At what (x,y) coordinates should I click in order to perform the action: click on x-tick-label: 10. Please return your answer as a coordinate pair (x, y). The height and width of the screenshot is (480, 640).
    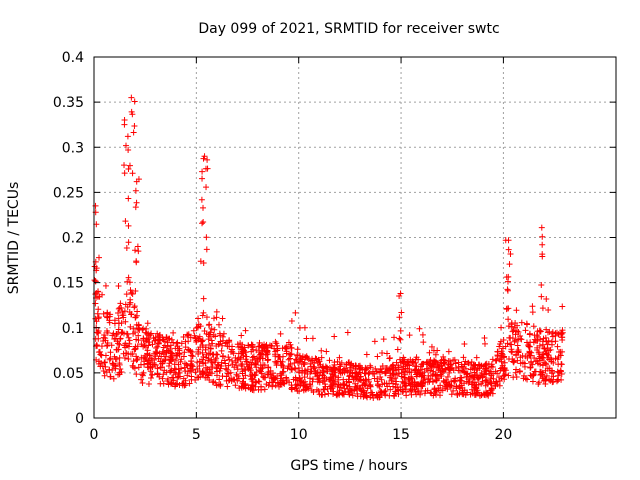
    Looking at the image, I should click on (299, 435).